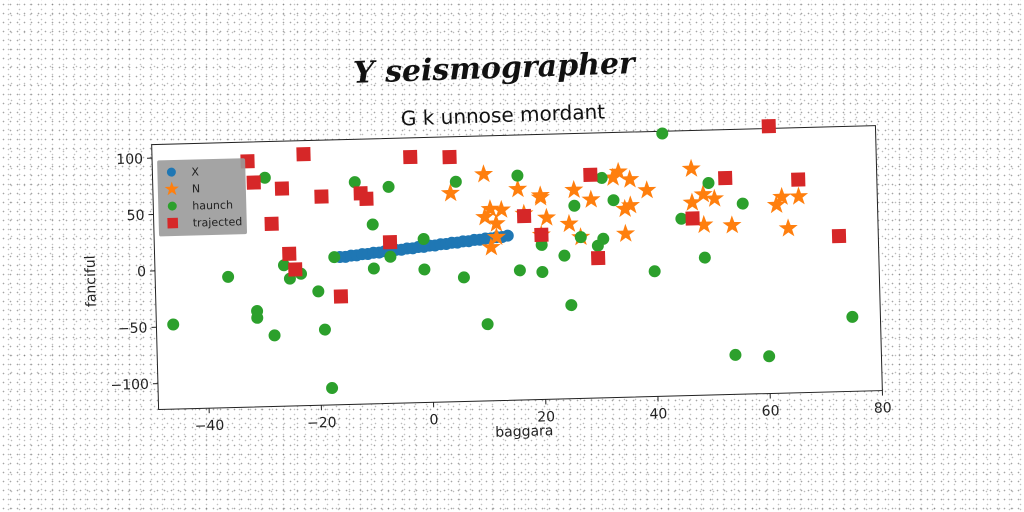 The height and width of the screenshot is (512, 1024). What do you see at coordinates (524, 432) in the screenshot?
I see `x-axis-label: baggara` at bounding box center [524, 432].